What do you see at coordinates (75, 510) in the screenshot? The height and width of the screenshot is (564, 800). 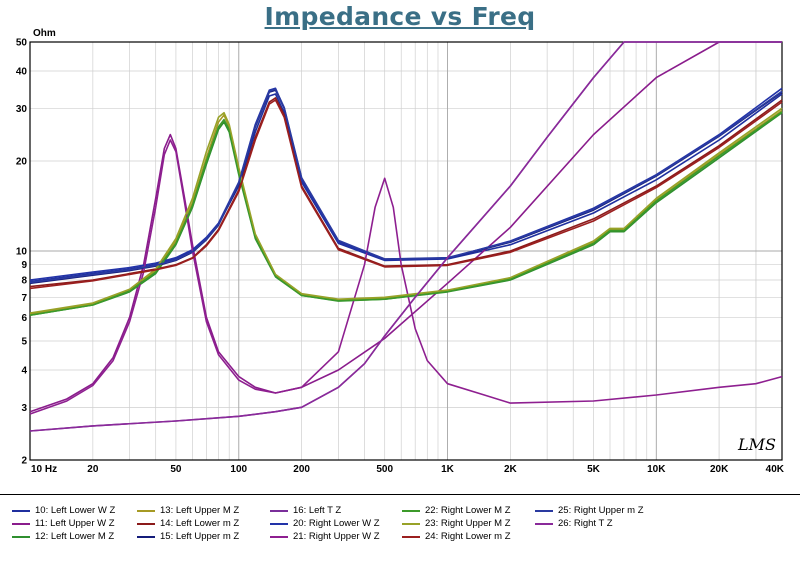 I see `legend-label: 10: Left Lower W Z` at bounding box center [75, 510].